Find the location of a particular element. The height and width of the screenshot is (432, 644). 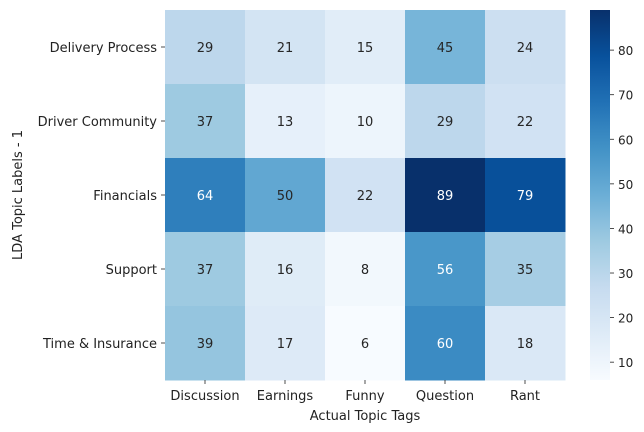

cell-value-label: 24 is located at coordinates (525, 48).